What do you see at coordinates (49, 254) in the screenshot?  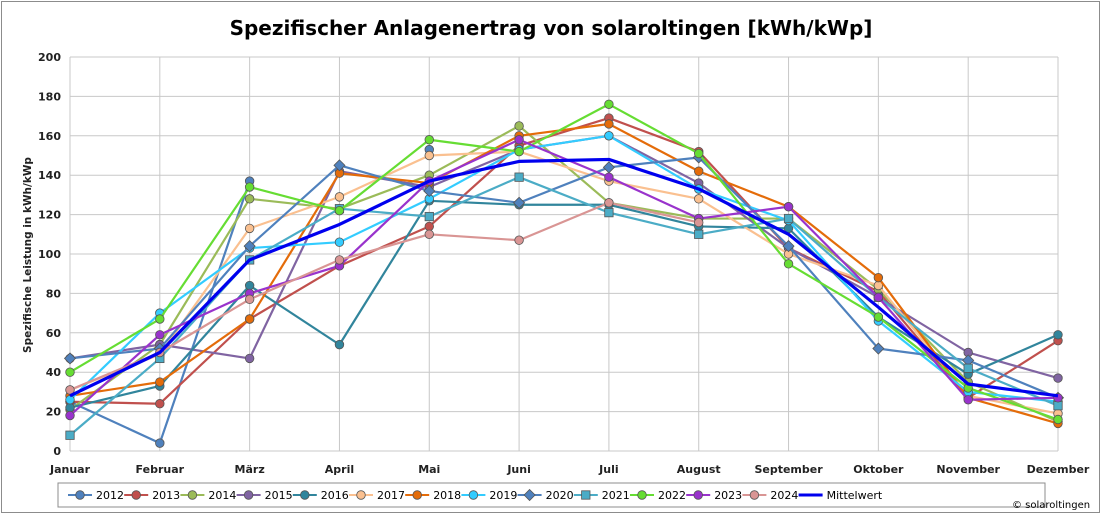 I see `y-tick-label: 100` at bounding box center [49, 254].